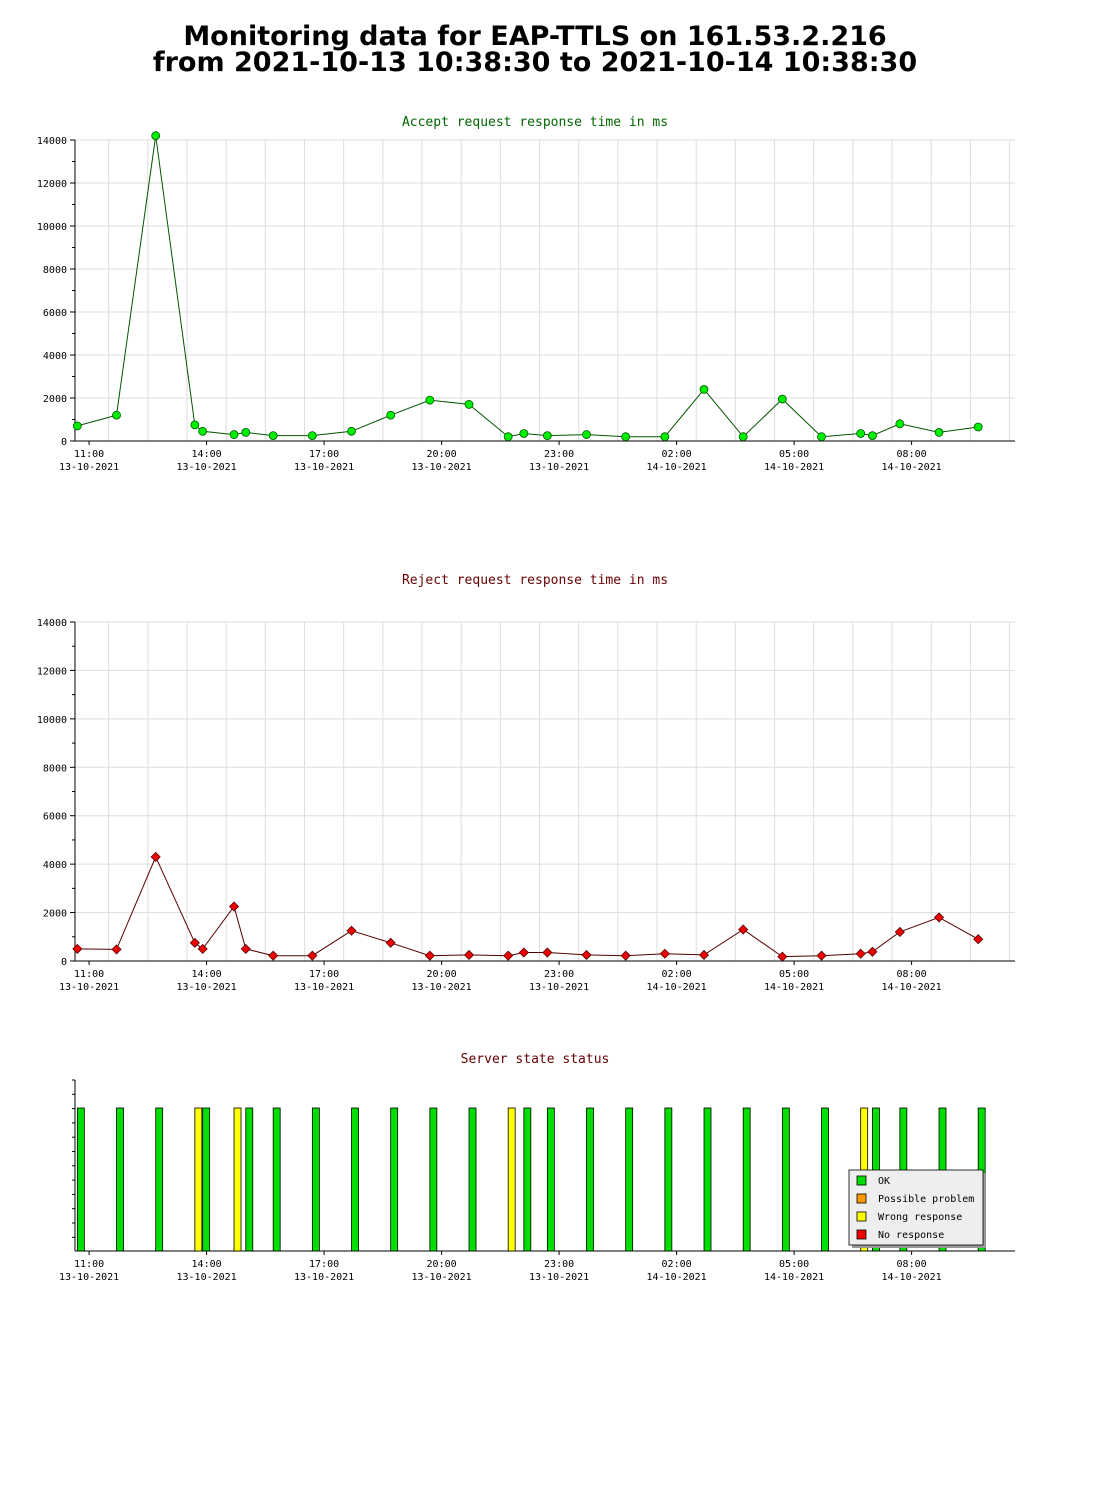 The height and width of the screenshot is (1500, 1100). Describe the element at coordinates (916, 1207) in the screenshot. I see `legend-box` at that location.